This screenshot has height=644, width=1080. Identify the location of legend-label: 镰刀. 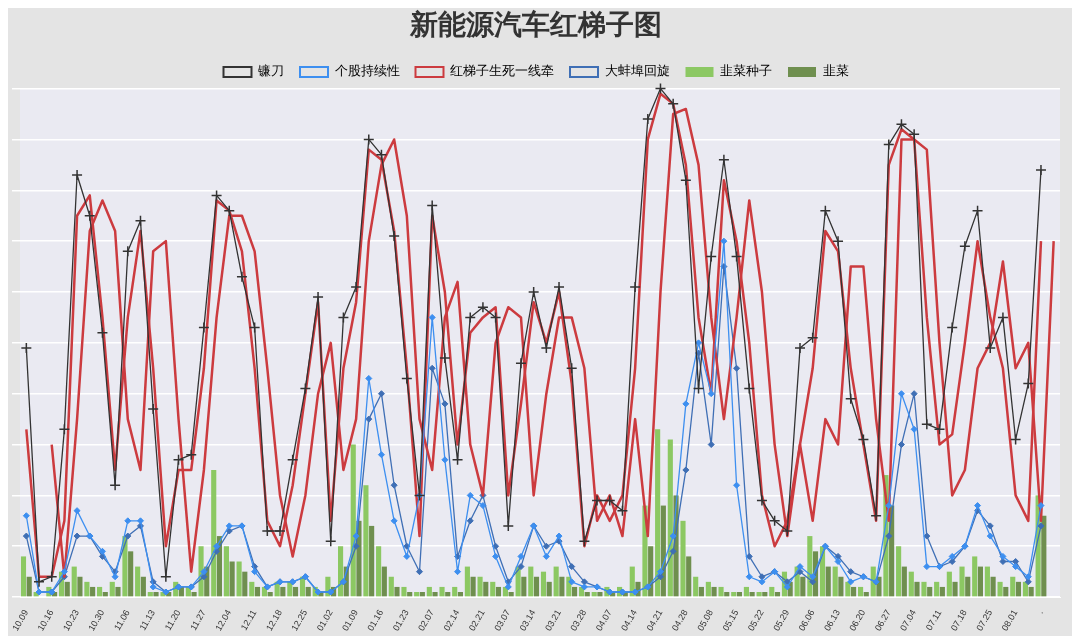
(270, 71).